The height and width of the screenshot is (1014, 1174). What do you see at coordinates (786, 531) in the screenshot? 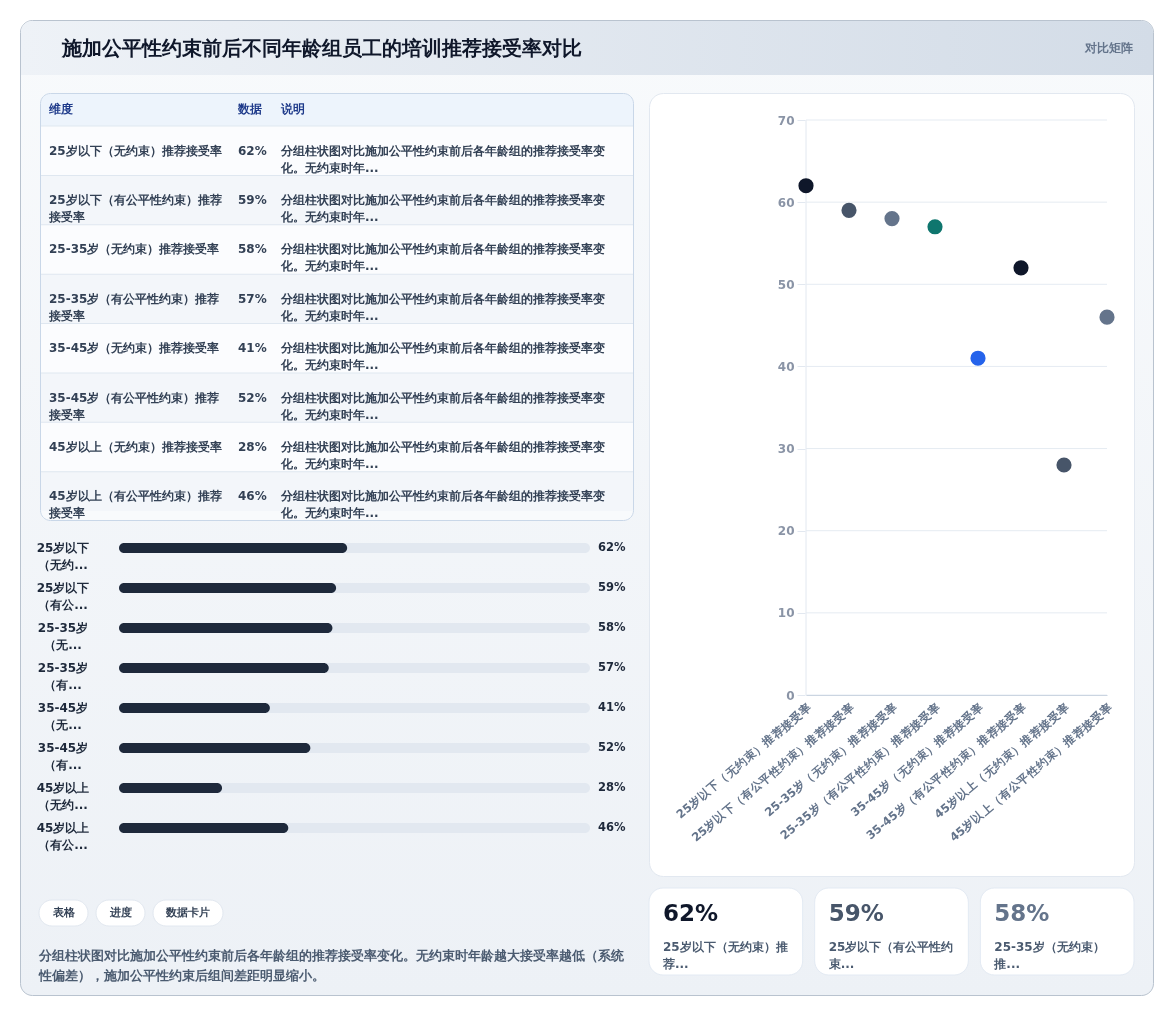
I see `y-tick-label: 20` at bounding box center [786, 531].